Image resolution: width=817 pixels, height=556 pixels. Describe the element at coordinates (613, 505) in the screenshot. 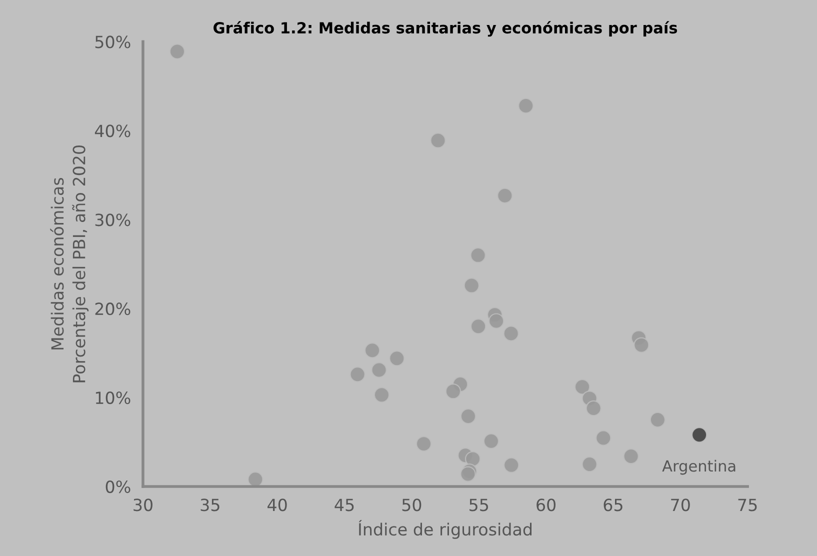

I see `x-tick-label: 65` at that location.